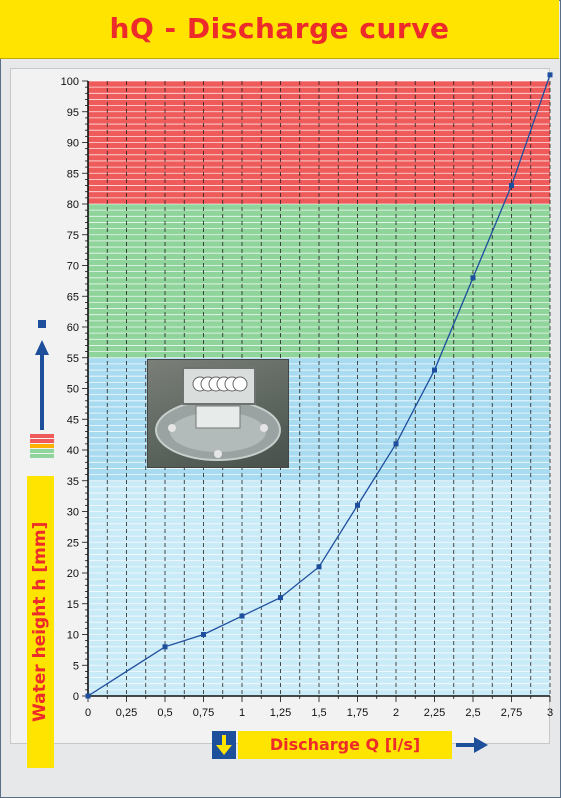 The image size is (561, 798). I want to click on y-tick-label: 5, so click(76, 666).